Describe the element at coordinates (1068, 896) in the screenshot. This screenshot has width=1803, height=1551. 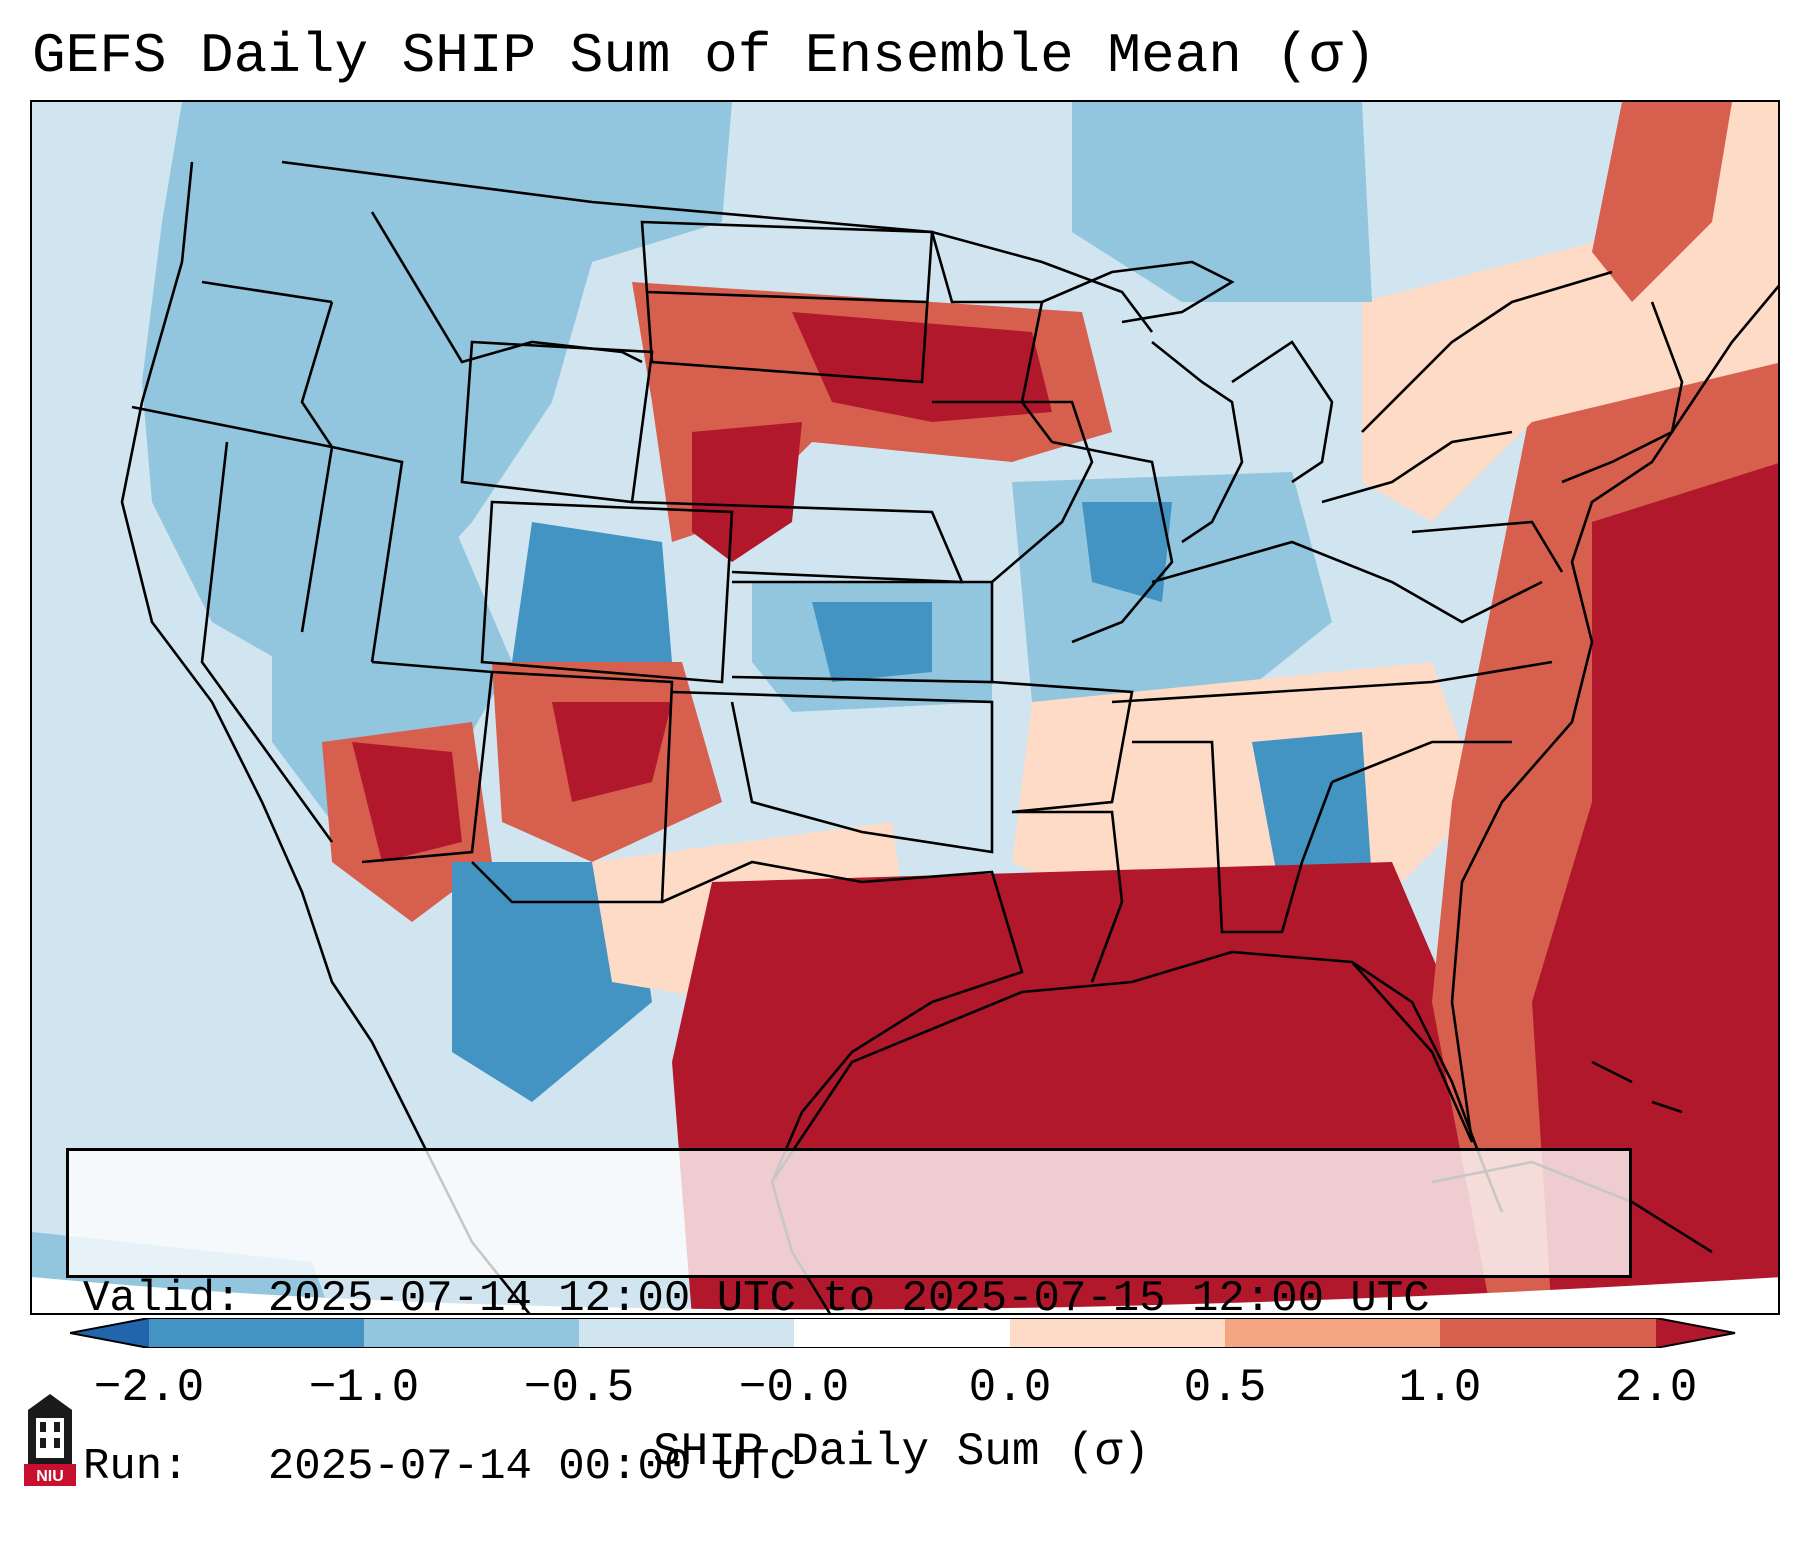
I see `arkansas-louisiana` at that location.